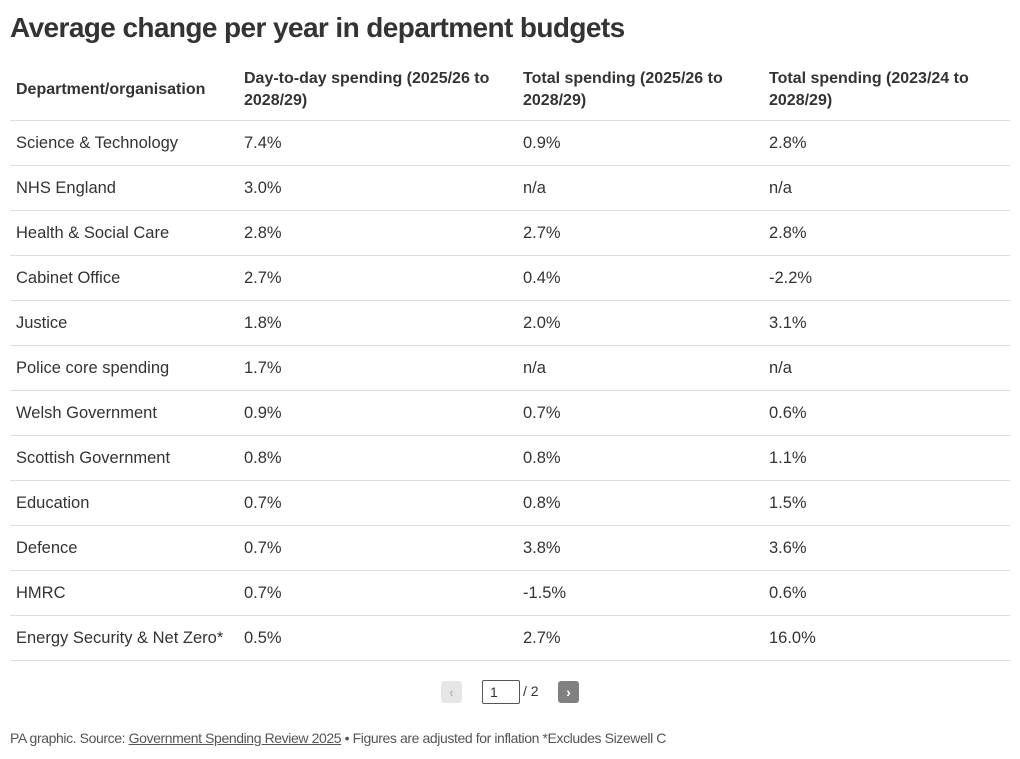  I want to click on column-header-total-2025: Total spending (2025/26 to 2028/29), so click(640, 90).